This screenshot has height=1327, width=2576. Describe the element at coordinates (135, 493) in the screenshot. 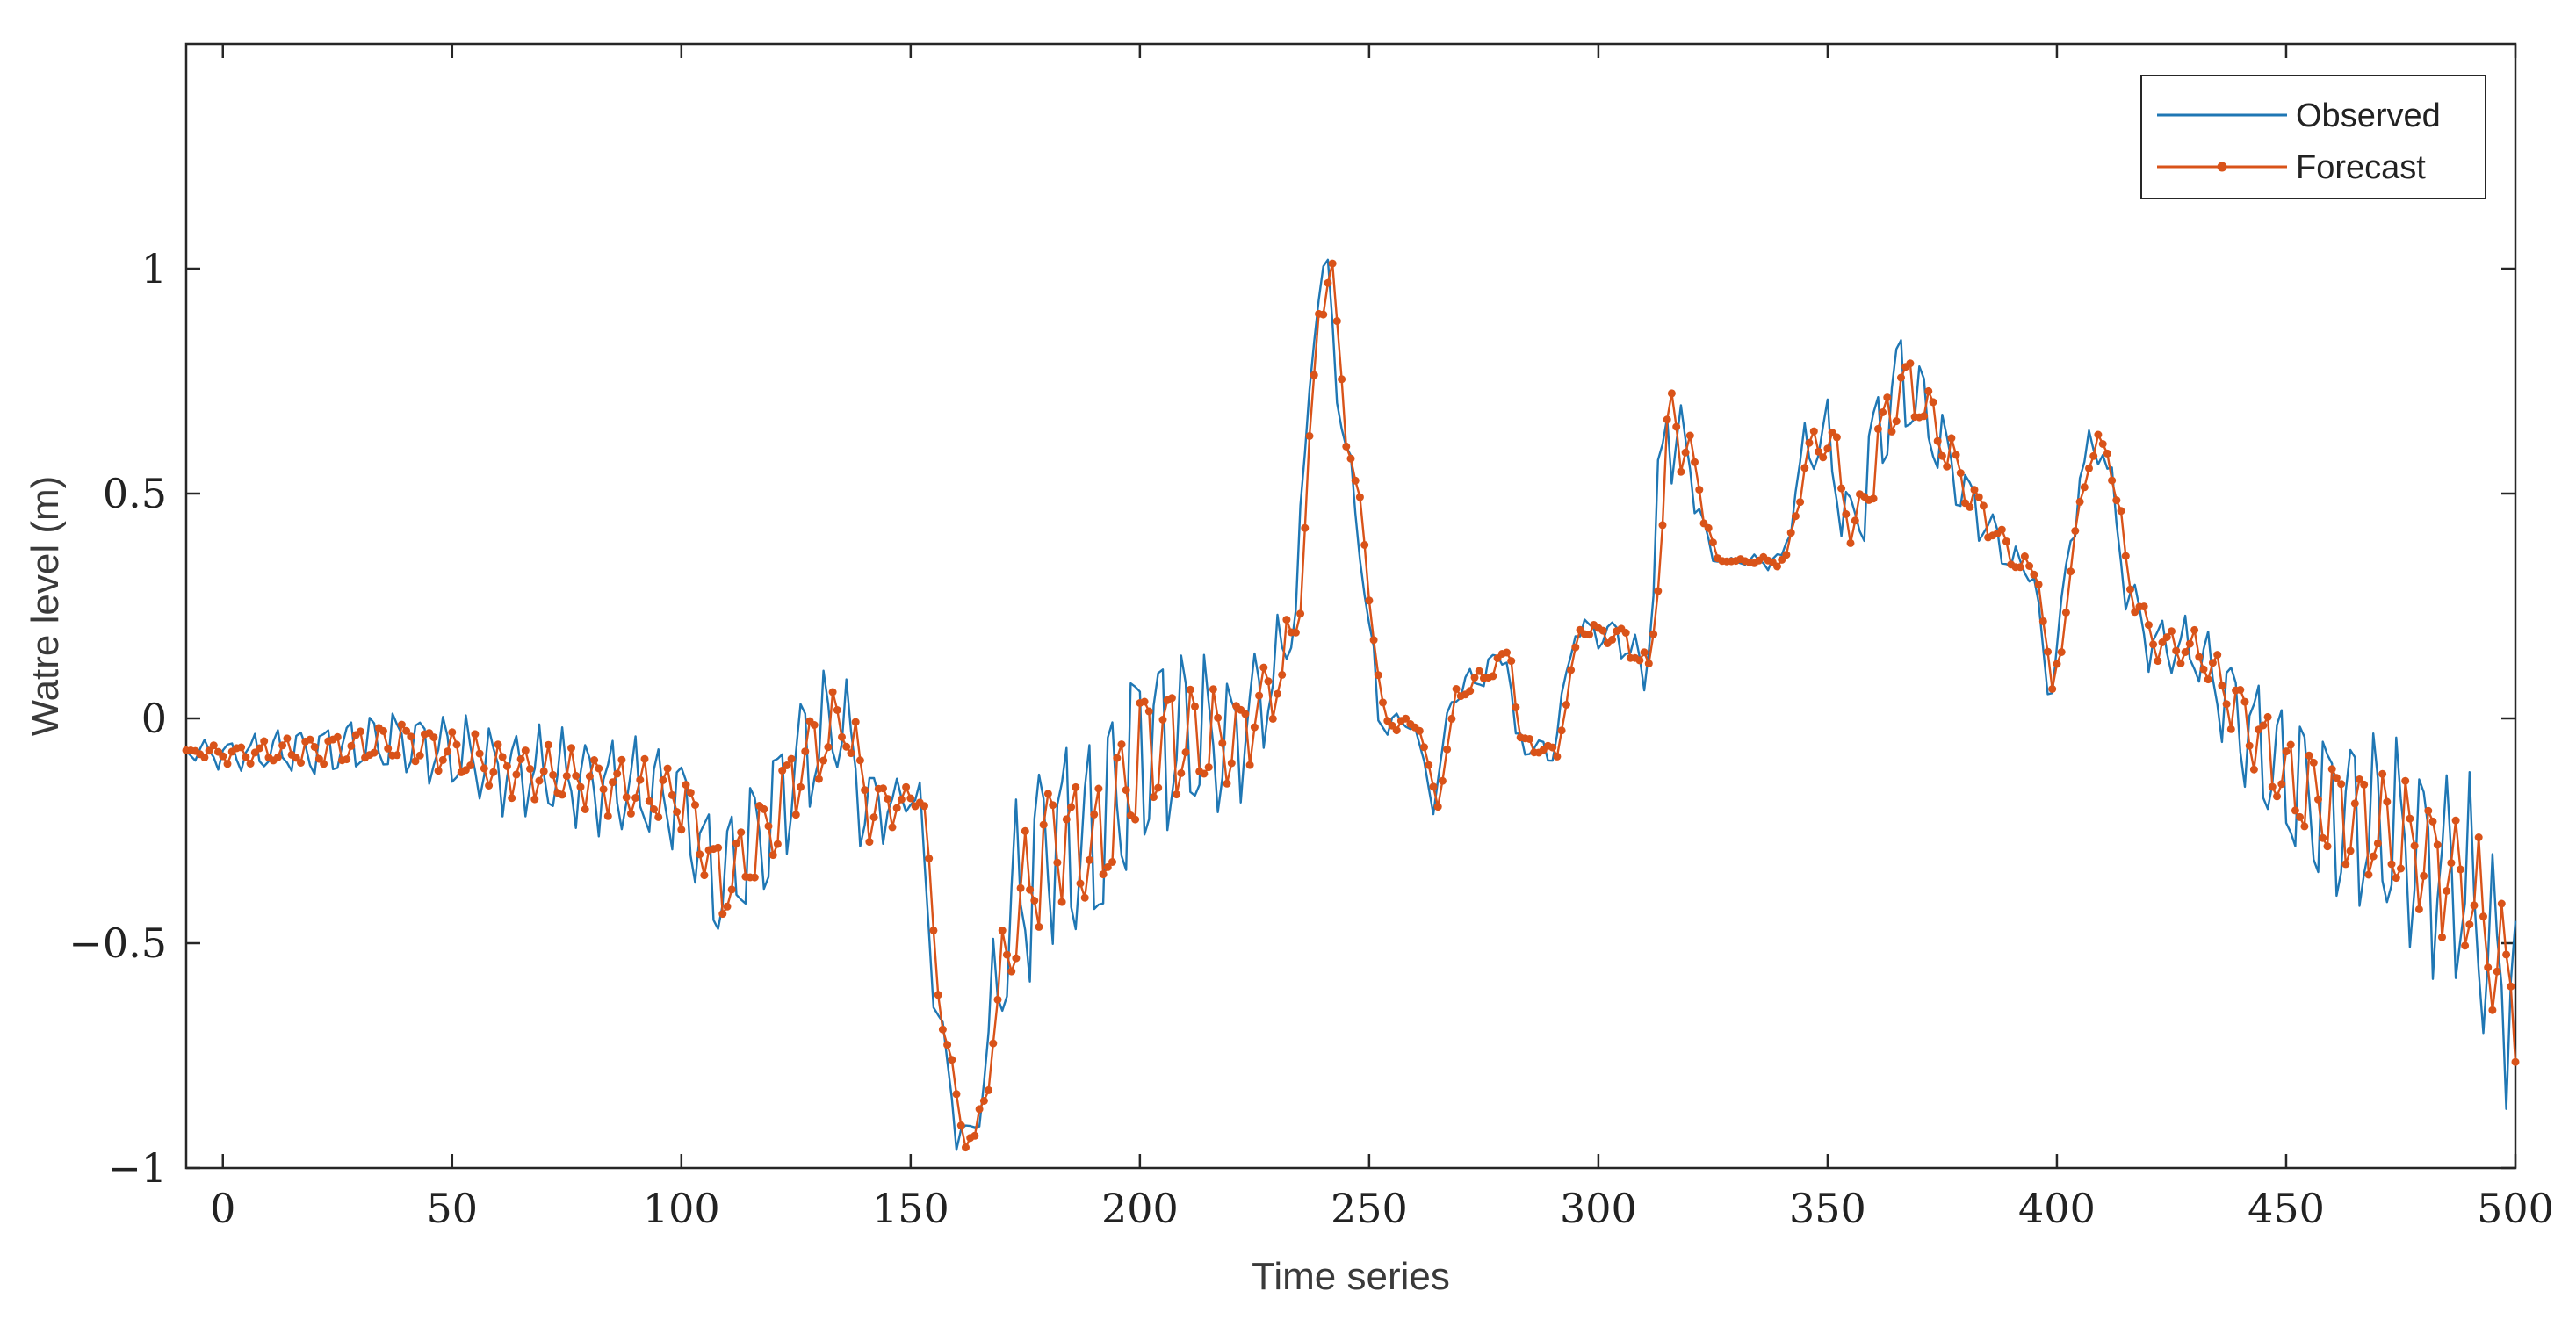

I see `y-tick-label: 0.5` at that location.